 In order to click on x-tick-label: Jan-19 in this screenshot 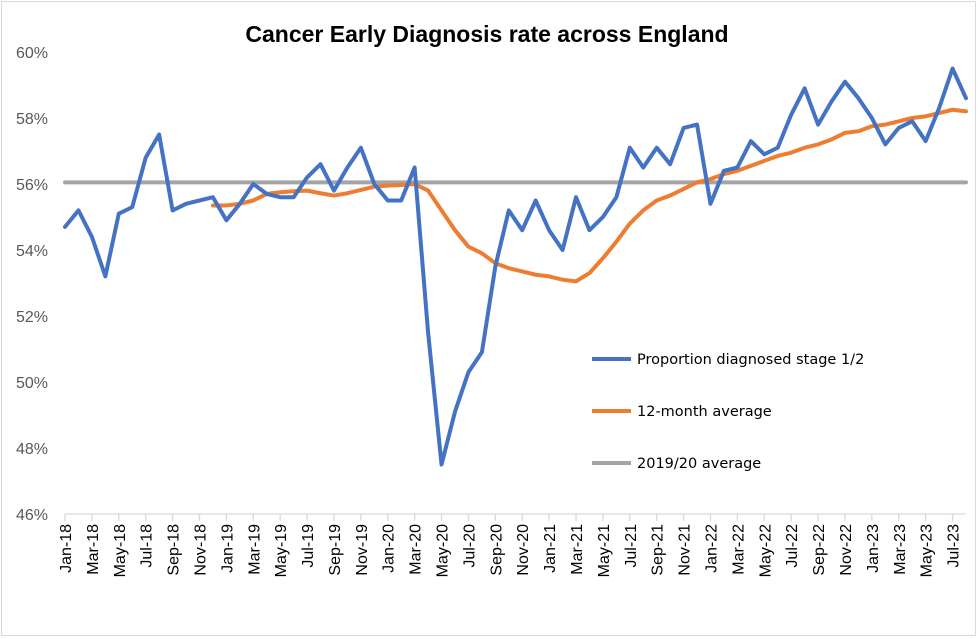, I will do `click(227, 548)`.